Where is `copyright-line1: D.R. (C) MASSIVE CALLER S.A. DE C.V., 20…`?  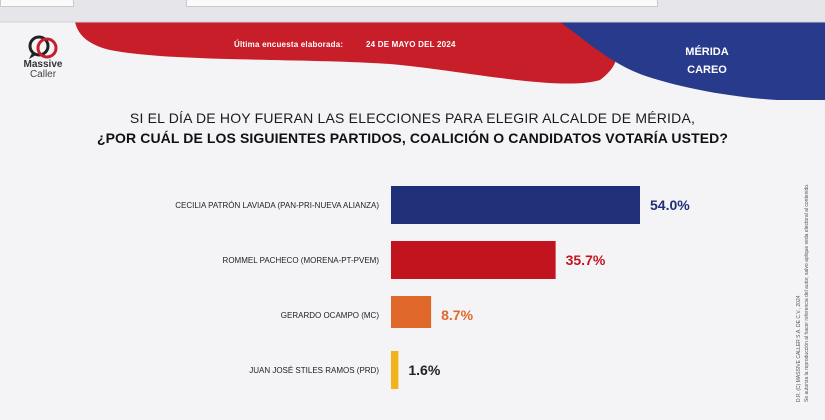 copyright-line1: D.R. (C) MASSIVE CALLER S.A. DE C.V., 20… is located at coordinates (799, 348).